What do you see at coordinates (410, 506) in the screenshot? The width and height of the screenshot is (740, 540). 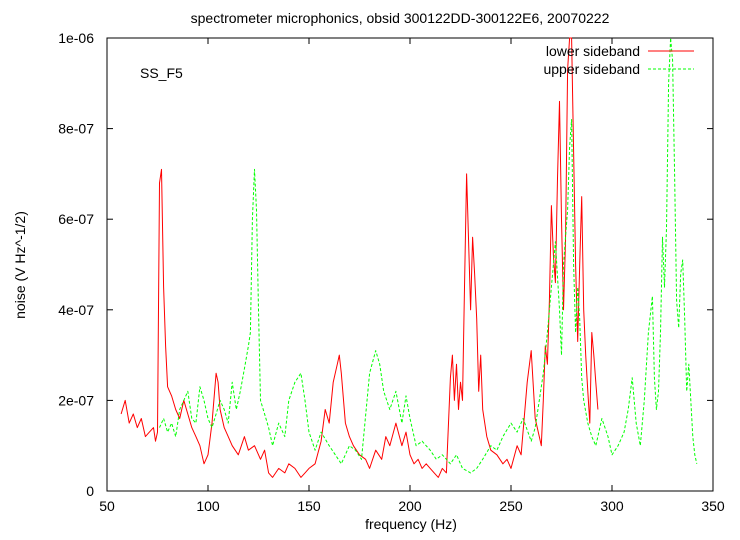 I see `x-tick-label: 200` at bounding box center [410, 506].